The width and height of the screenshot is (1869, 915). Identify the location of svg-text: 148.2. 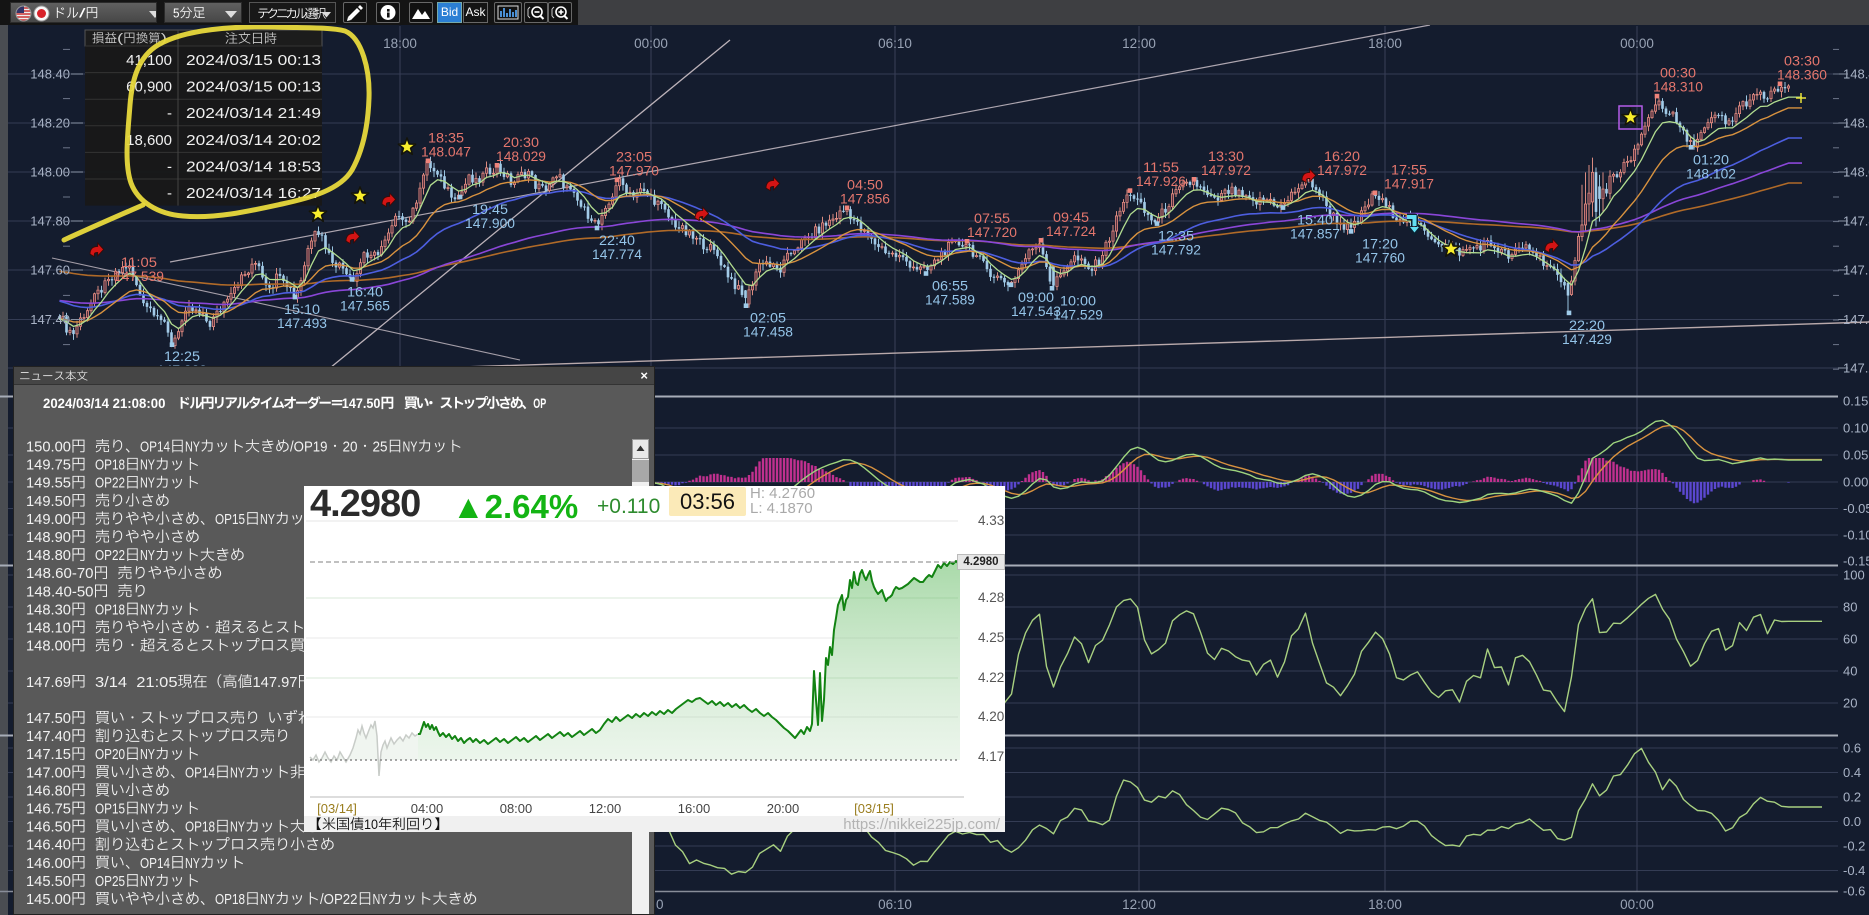
(1856, 123).